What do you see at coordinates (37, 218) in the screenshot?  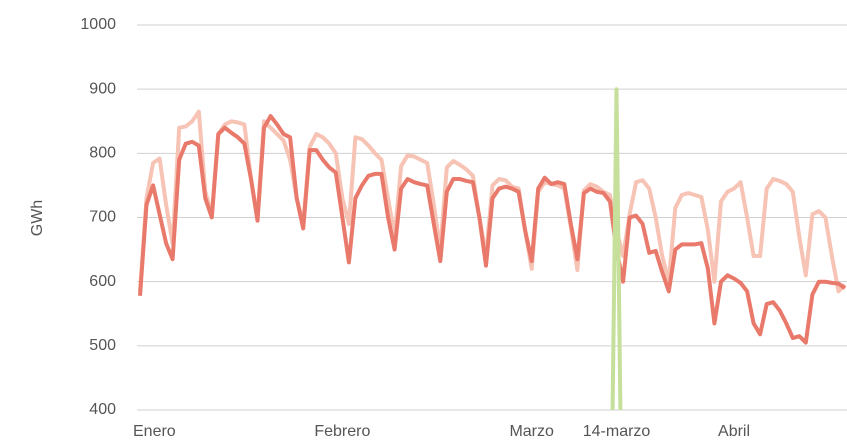 I see `y-axis-label: GWh` at bounding box center [37, 218].